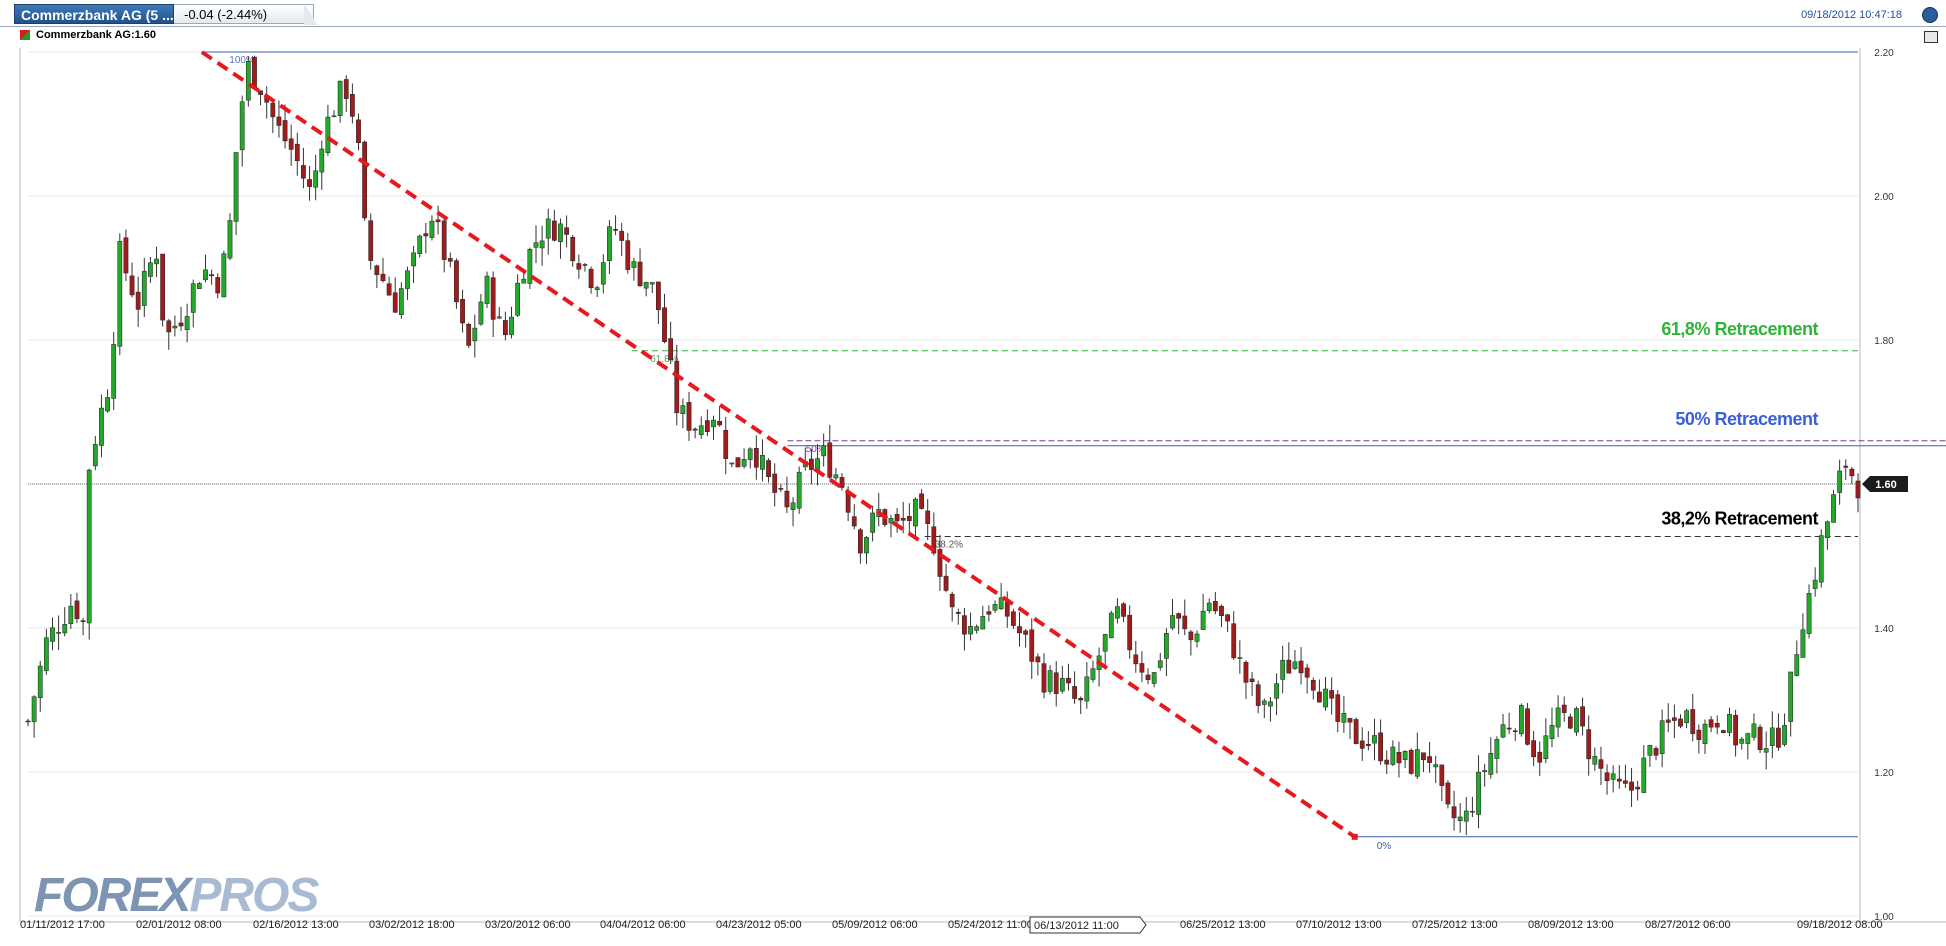 Image resolution: width=1946 pixels, height=946 pixels. What do you see at coordinates (1885, 485) in the screenshot?
I see `last-price-label: 1.60` at bounding box center [1885, 485].